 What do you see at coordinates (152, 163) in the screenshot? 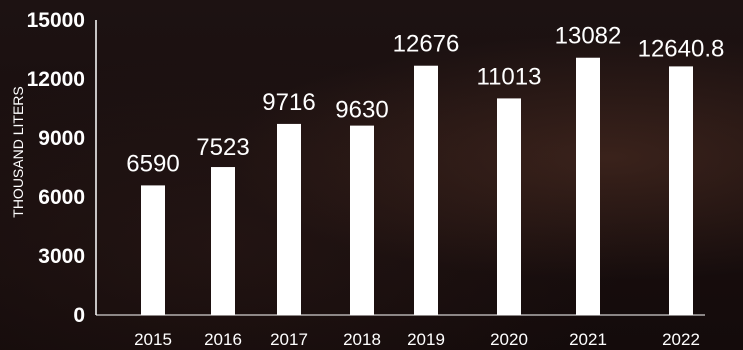
I see `value-label-2015: 6590` at bounding box center [152, 163].